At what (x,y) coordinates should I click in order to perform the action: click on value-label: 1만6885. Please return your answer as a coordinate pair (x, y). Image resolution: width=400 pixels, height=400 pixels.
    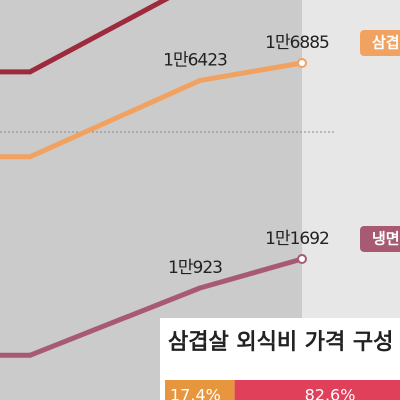
    Looking at the image, I should click on (297, 43).